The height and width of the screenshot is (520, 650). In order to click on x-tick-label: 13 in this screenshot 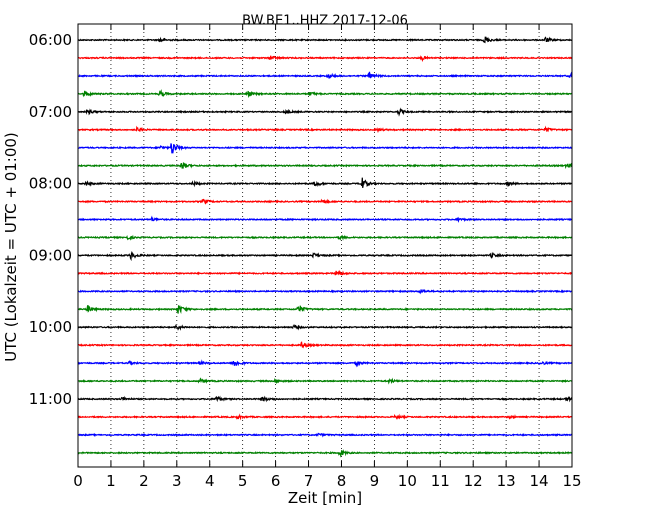, I will do `click(506, 481)`.